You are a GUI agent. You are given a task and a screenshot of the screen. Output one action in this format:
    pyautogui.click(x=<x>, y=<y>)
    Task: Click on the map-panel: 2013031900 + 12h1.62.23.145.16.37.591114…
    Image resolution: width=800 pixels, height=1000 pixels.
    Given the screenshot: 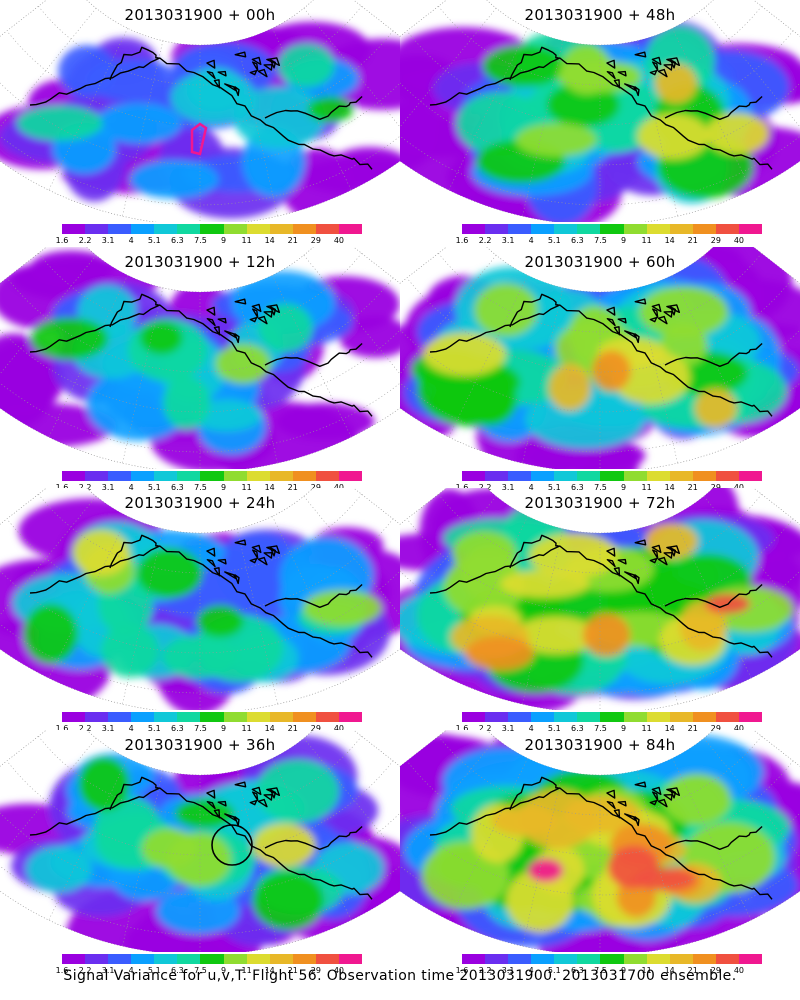 What is the action you would take?
    pyautogui.click(x=200, y=369)
    